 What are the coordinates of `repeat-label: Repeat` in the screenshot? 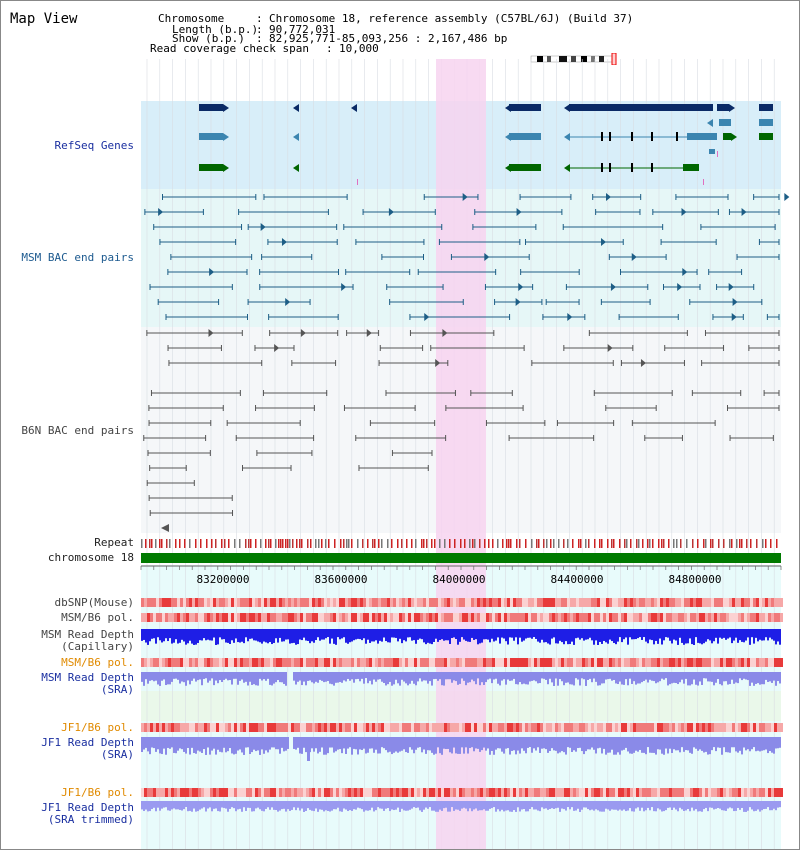 It's located at (114, 542).